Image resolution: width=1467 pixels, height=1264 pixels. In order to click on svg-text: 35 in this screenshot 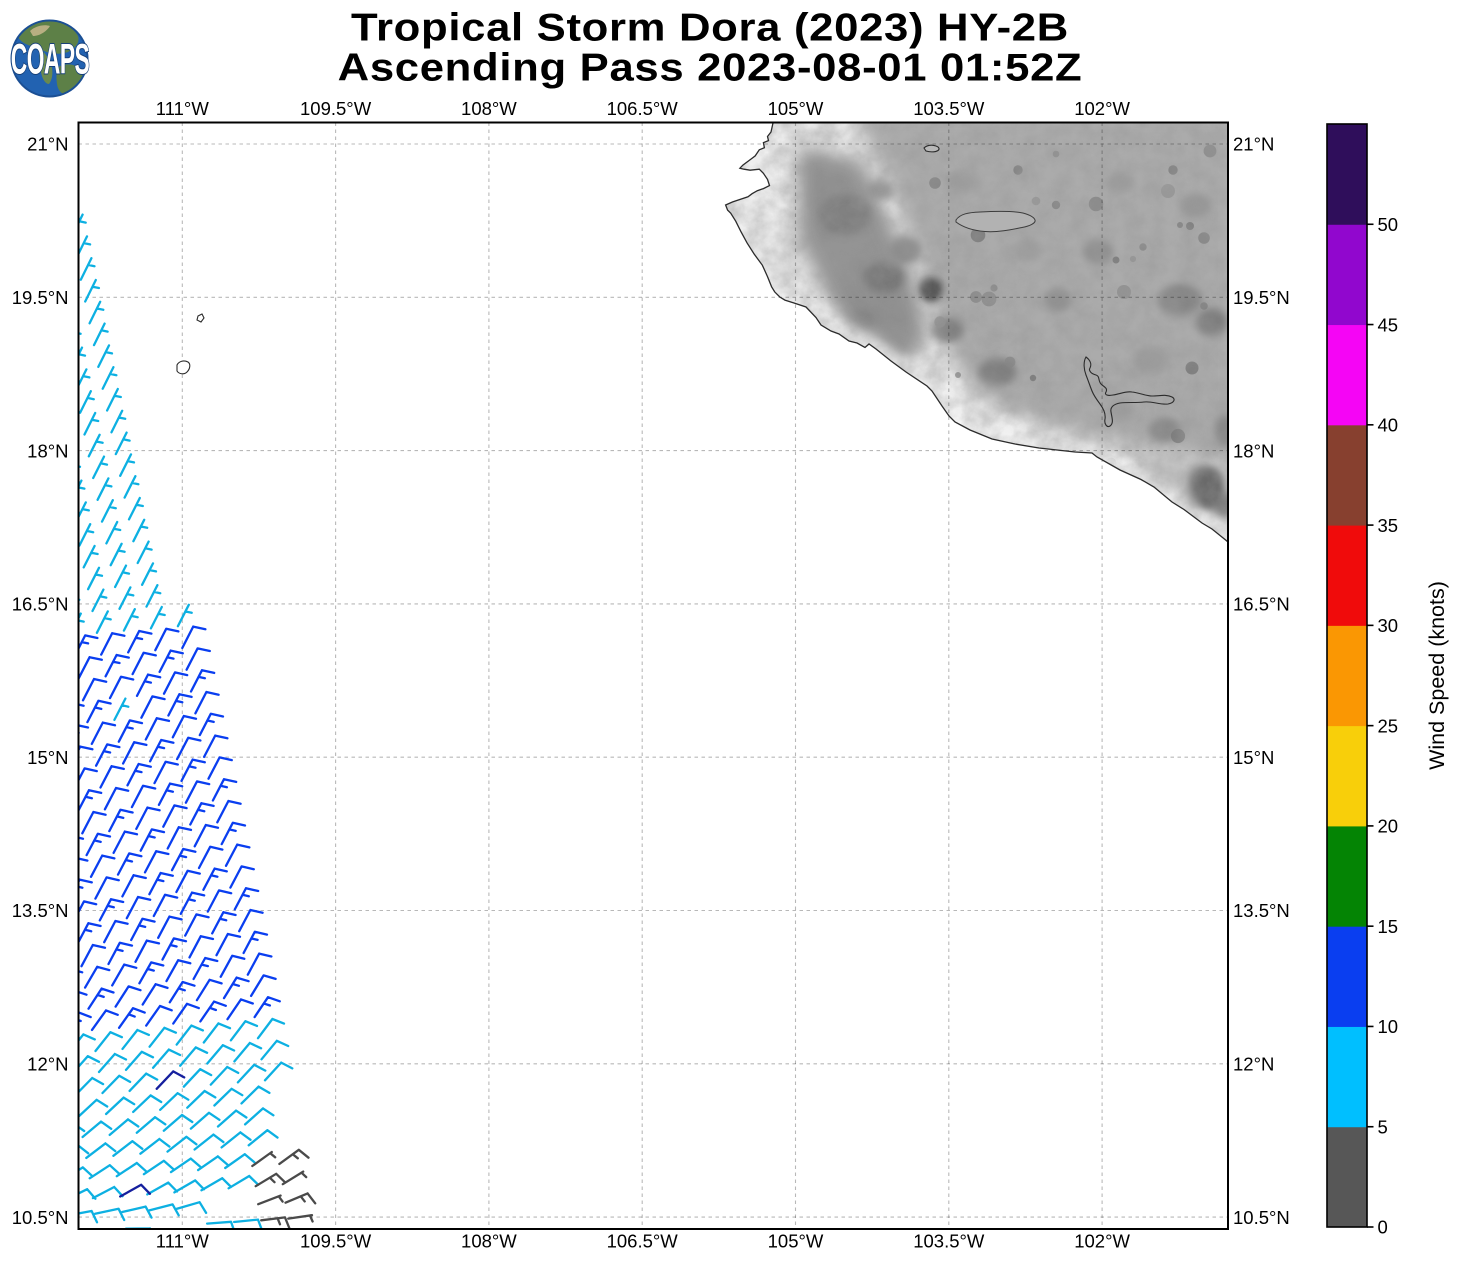, I will do `click(1388, 525)`.